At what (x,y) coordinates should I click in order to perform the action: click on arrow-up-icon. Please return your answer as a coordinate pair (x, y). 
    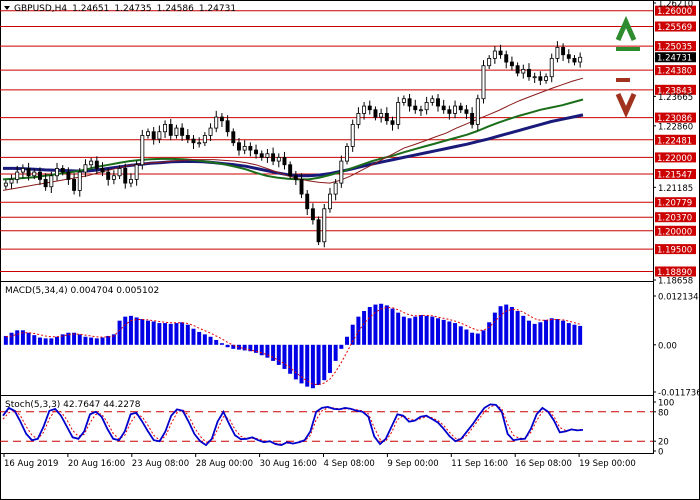
    Looking at the image, I should click on (627, 33).